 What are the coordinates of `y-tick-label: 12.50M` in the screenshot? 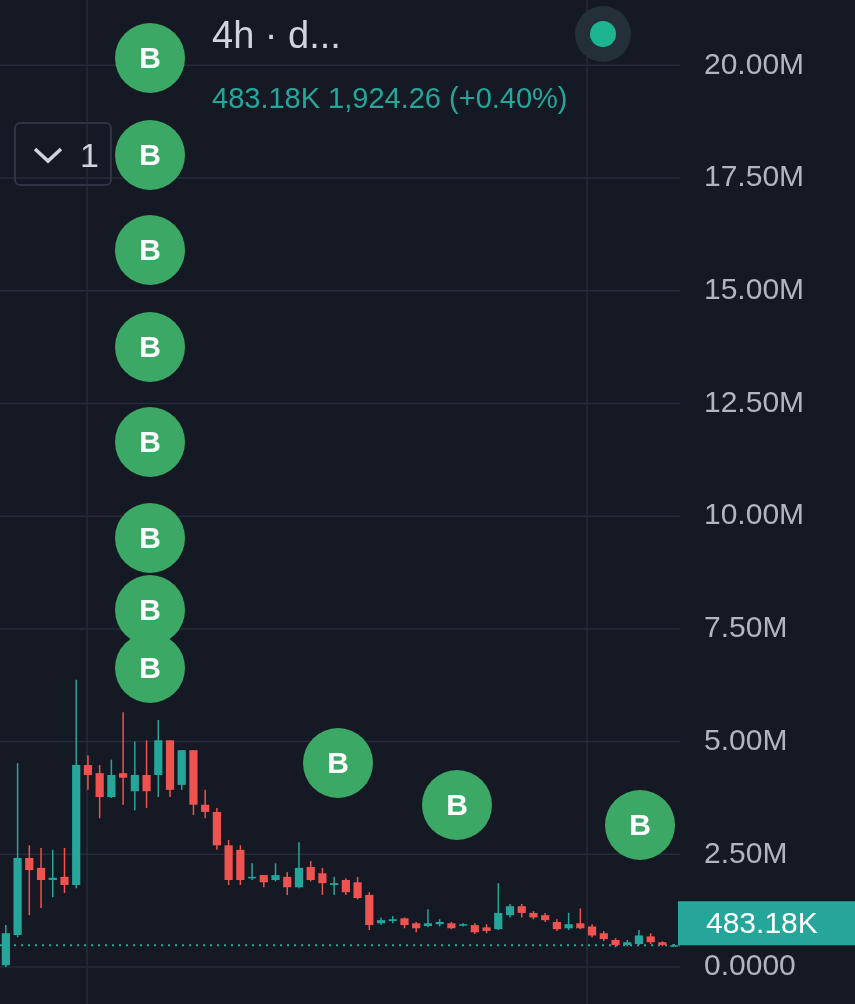 It's located at (754, 401).